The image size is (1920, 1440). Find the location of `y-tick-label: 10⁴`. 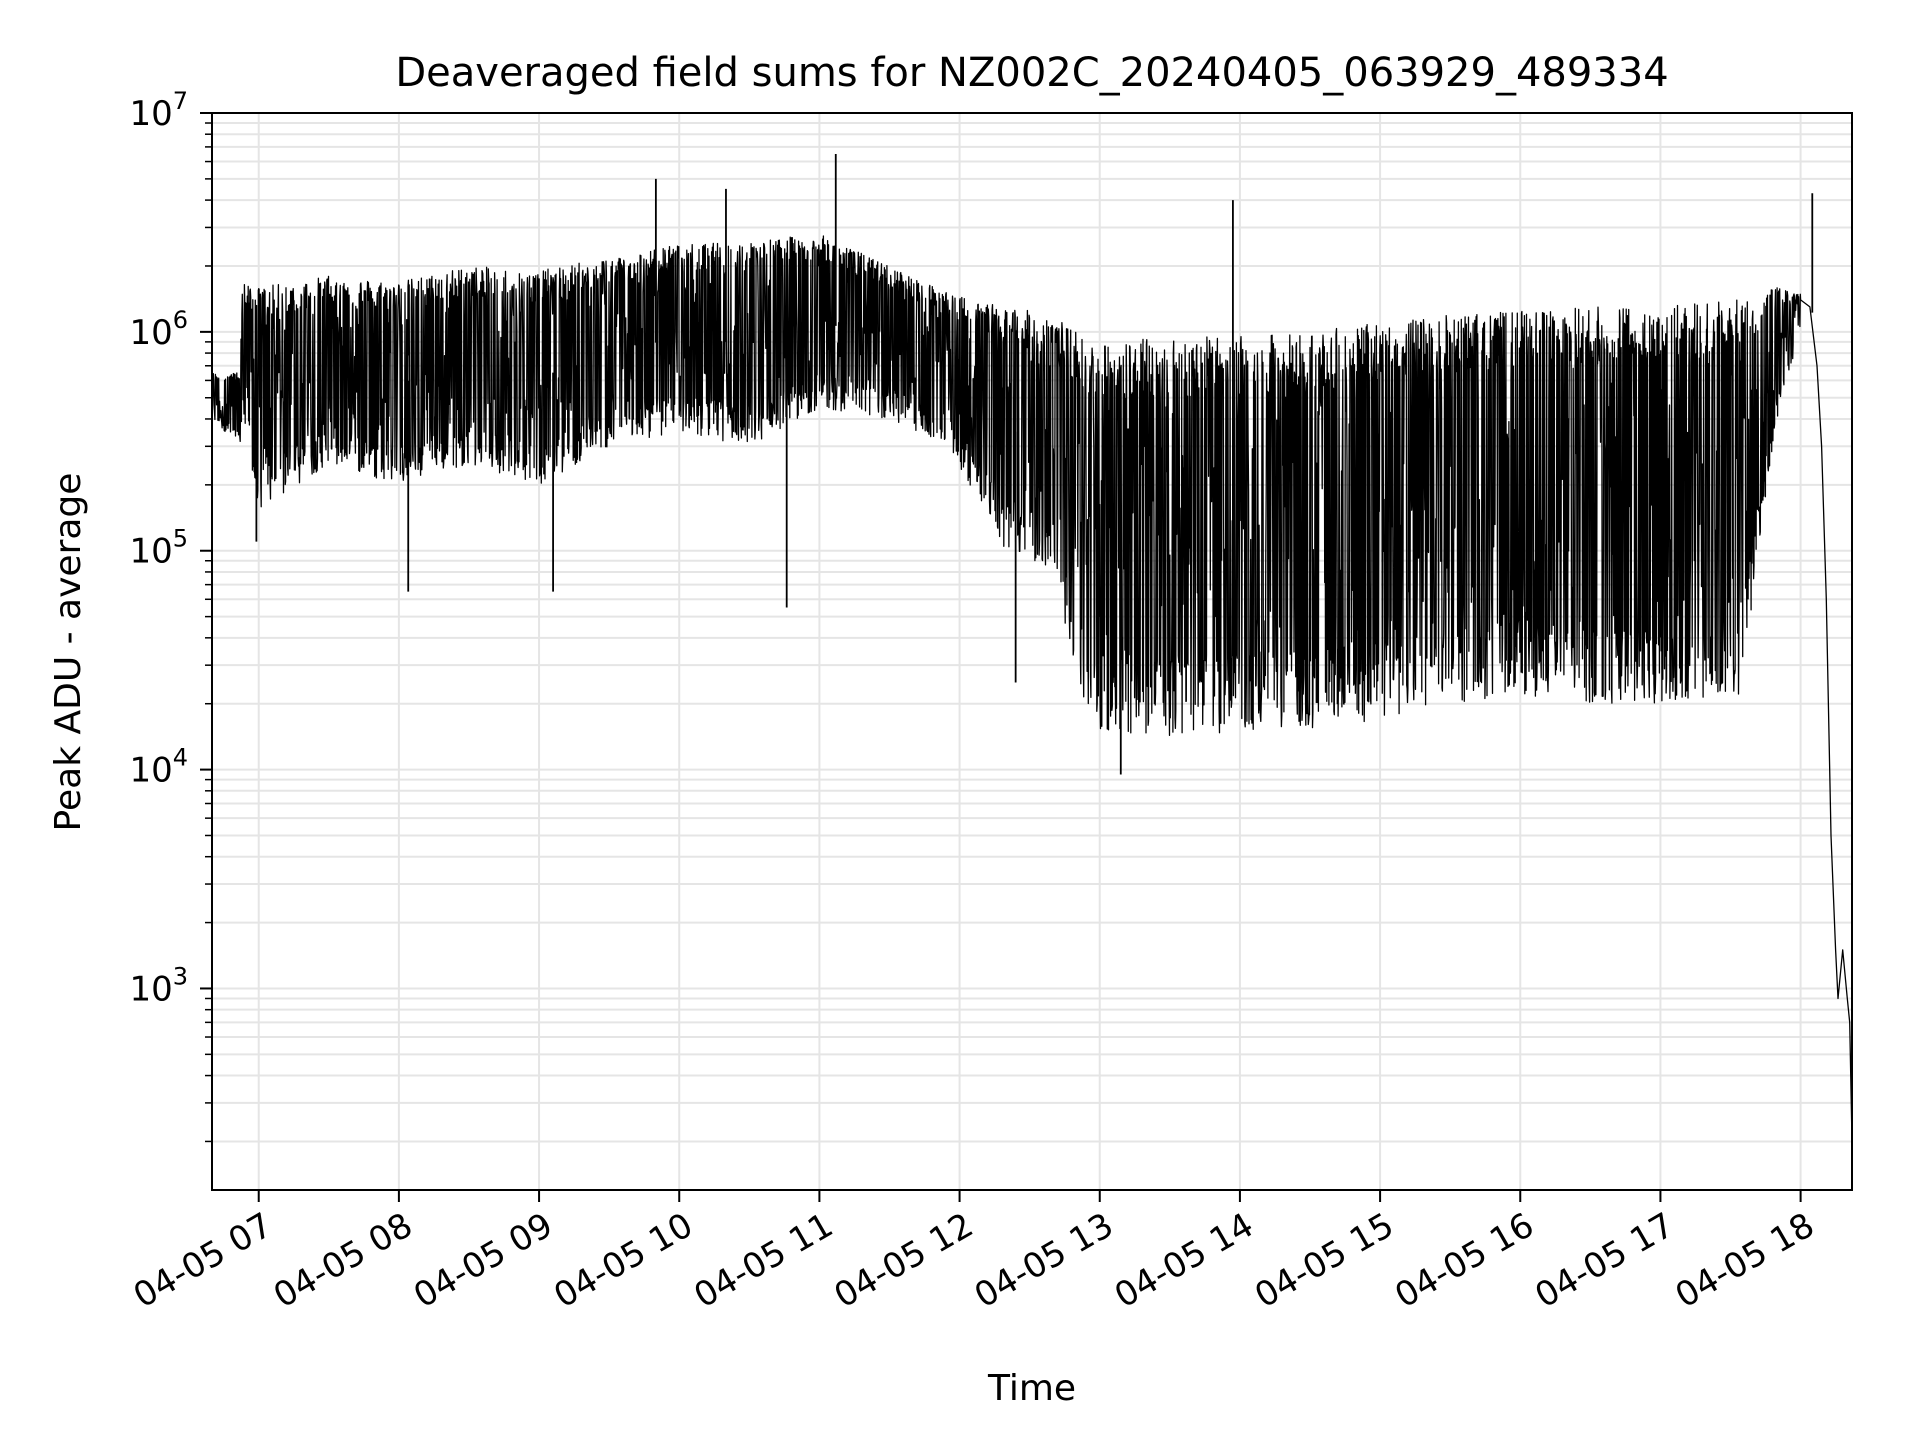

y-tick-label: 10⁴ is located at coordinates (158, 767).